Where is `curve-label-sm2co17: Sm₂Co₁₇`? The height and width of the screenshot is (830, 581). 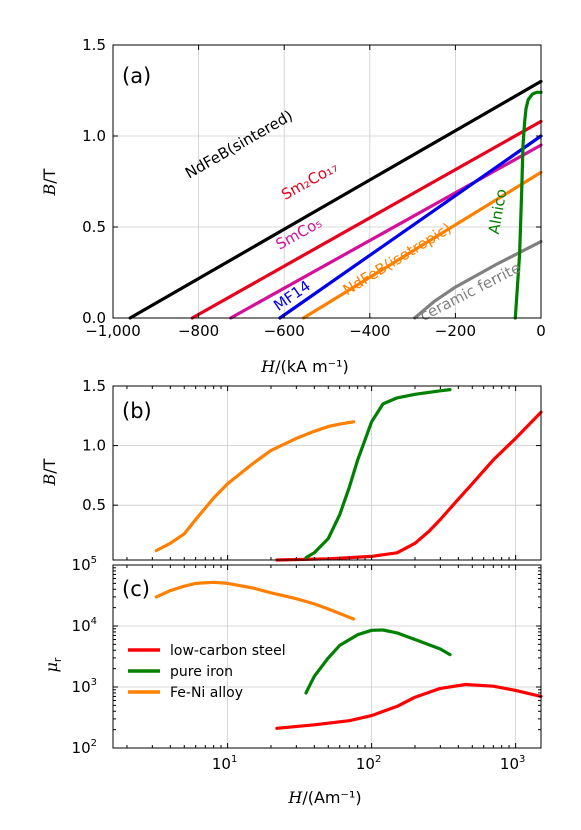
curve-label-sm2co17: Sm₂Co₁₇ is located at coordinates (309, 181).